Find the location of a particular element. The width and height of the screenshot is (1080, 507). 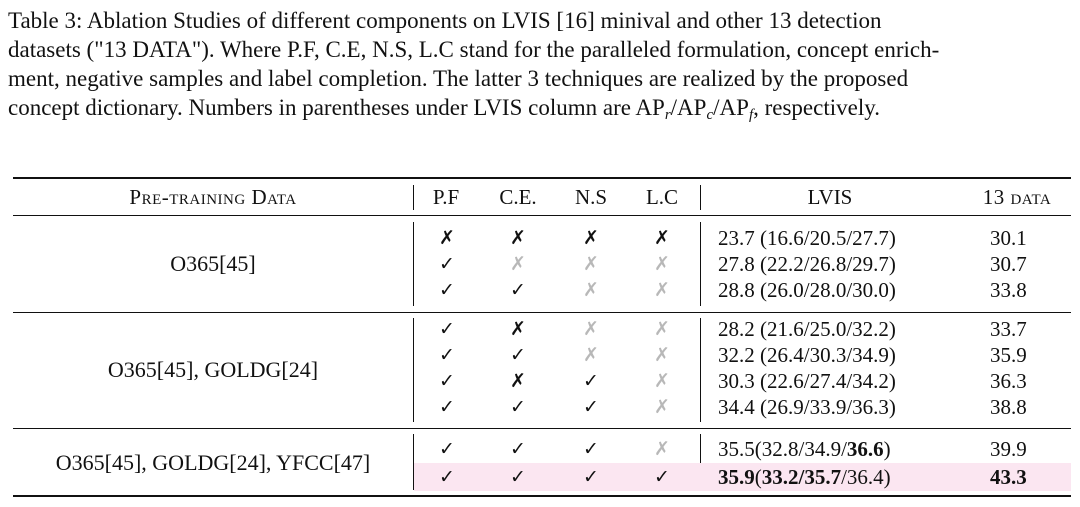

pf-cross-icon: ✗ is located at coordinates (447, 238).